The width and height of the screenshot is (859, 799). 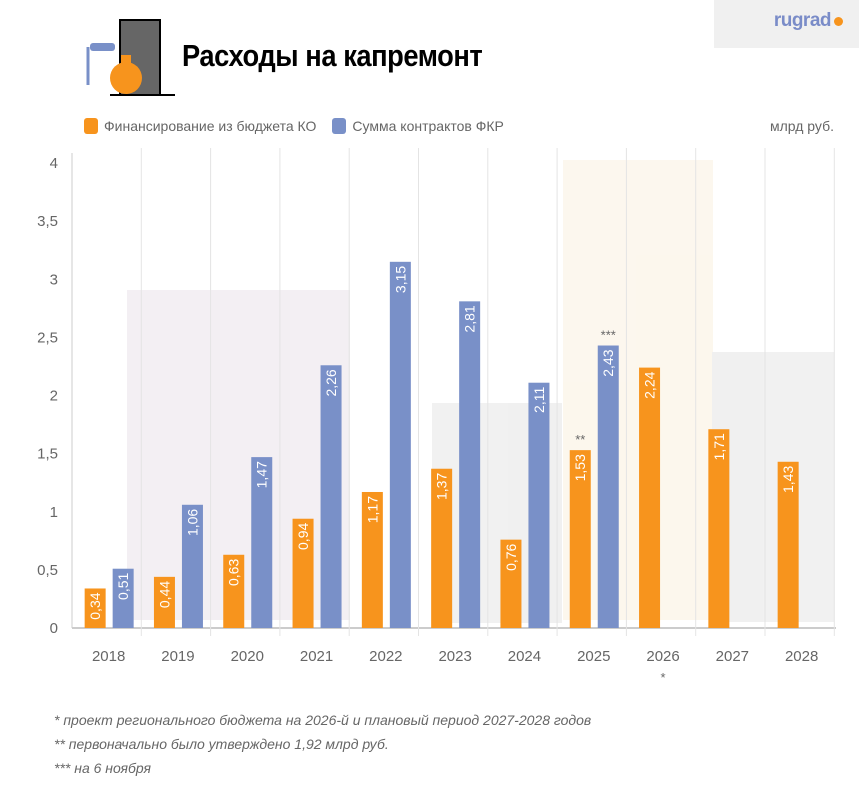 I want to click on data-label: 0,63, so click(x=234, y=572).